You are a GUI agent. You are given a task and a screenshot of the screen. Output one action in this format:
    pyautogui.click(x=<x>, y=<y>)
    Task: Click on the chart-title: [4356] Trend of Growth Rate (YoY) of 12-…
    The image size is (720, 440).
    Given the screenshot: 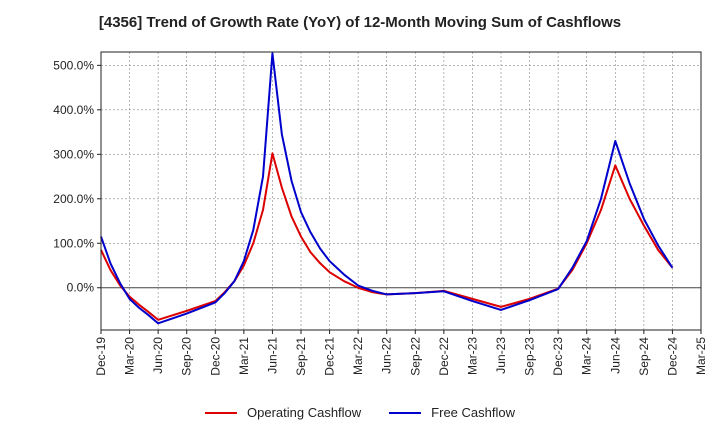 What is the action you would take?
    pyautogui.click(x=360, y=22)
    